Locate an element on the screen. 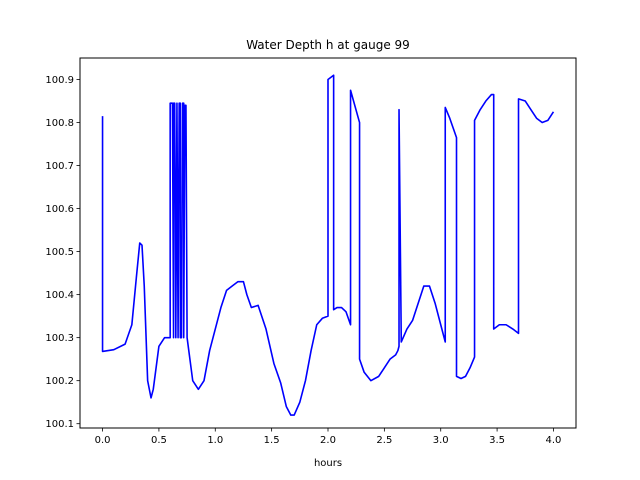  x-axis: 0.0 0.5 1.0 1.5 2.0 2.5 3.0 3.5 4.0 is located at coordinates (328, 437).